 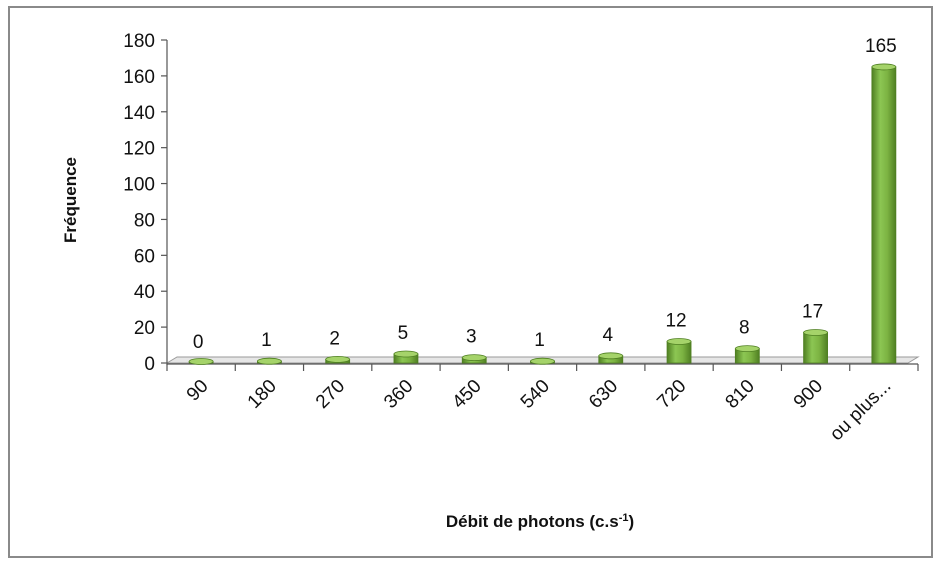 What do you see at coordinates (198, 391) in the screenshot?
I see `x-tick-label: 90` at bounding box center [198, 391].